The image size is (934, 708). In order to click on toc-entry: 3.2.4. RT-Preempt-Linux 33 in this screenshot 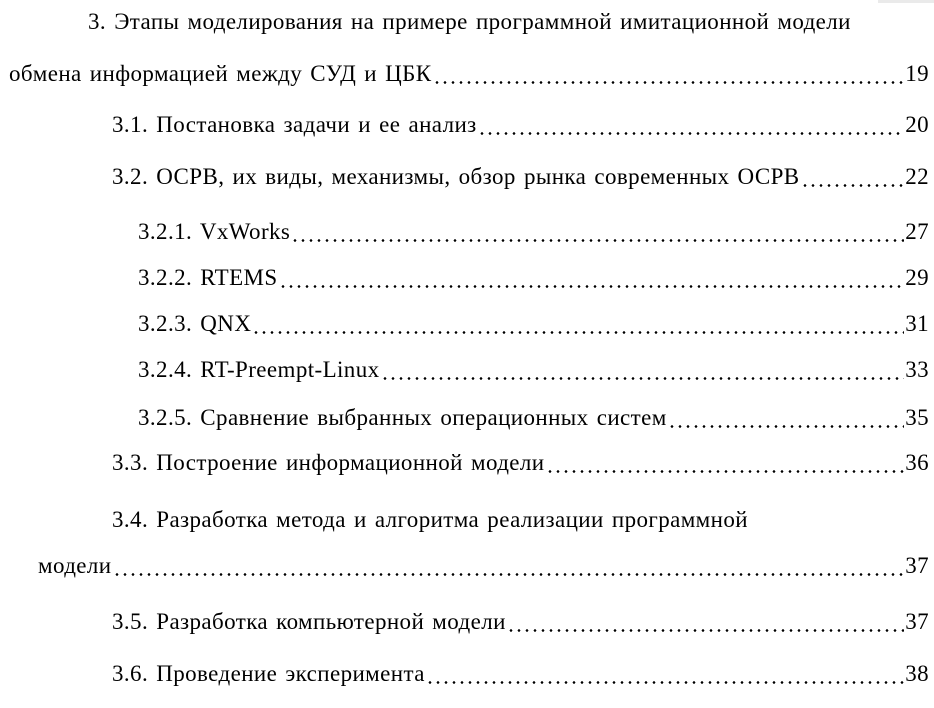, I will do `click(533, 370)`.